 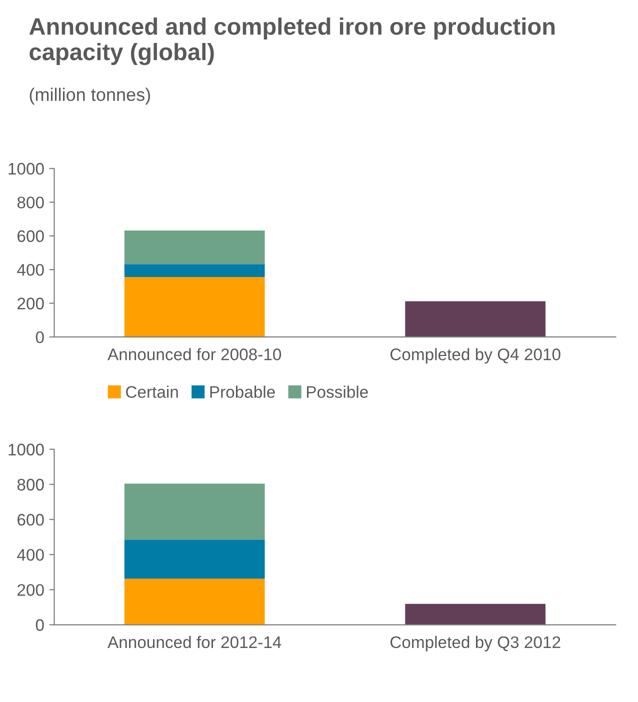 What do you see at coordinates (242, 392) in the screenshot?
I see `legend-label: Probable` at bounding box center [242, 392].